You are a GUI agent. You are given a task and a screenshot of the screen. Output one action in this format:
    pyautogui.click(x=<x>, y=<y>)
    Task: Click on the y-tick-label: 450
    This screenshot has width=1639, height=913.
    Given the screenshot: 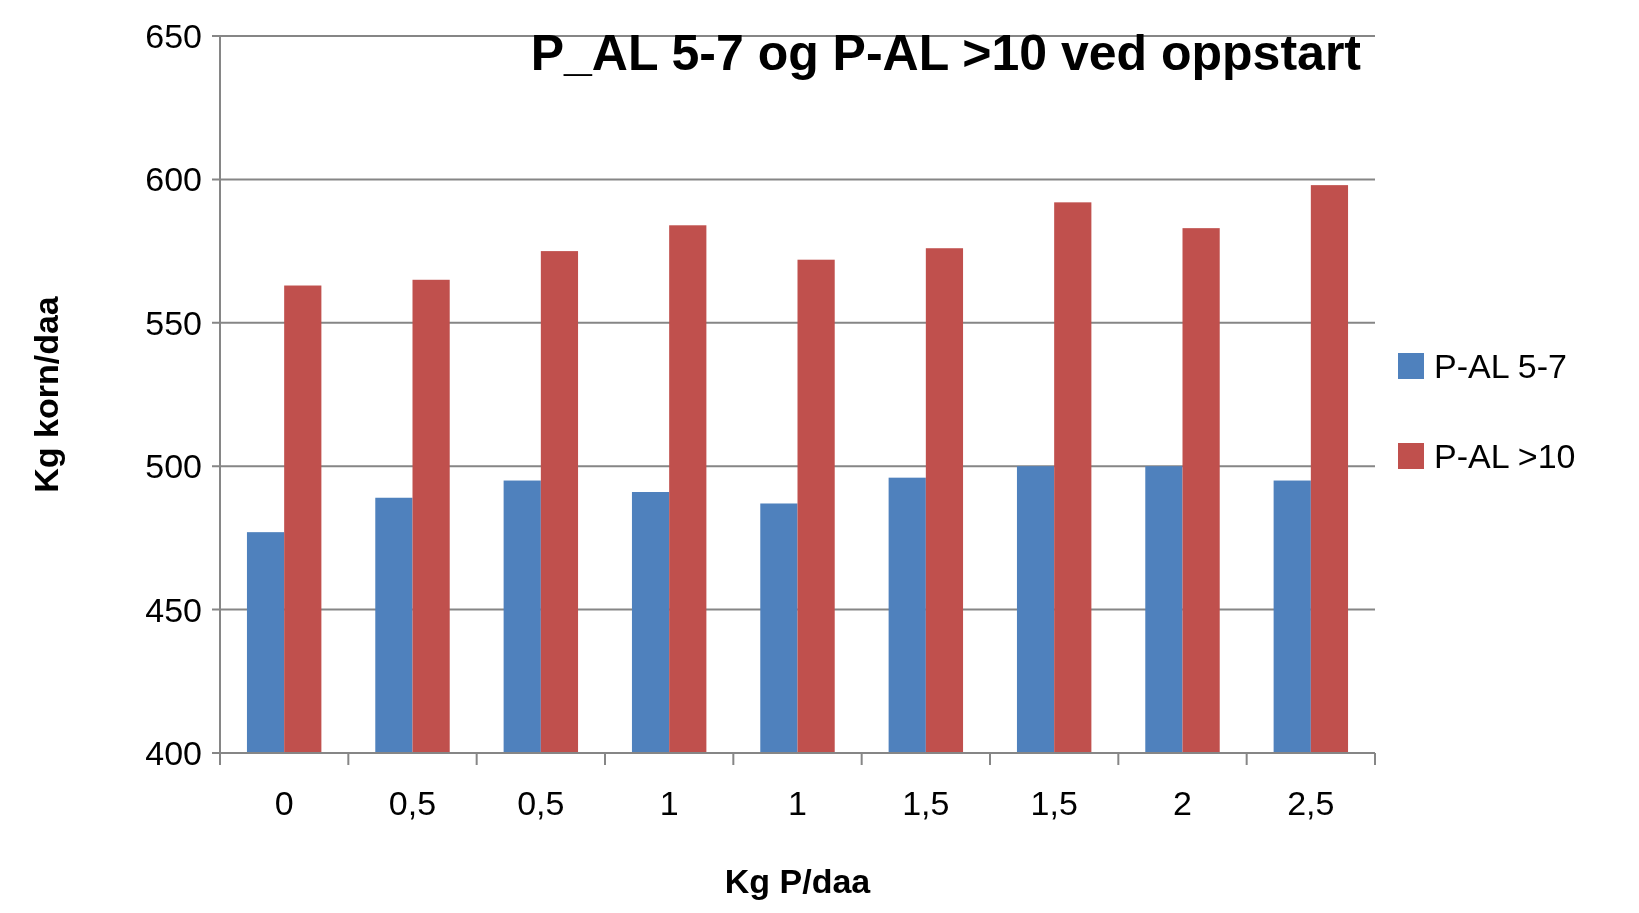 What is the action you would take?
    pyautogui.click(x=173, y=609)
    